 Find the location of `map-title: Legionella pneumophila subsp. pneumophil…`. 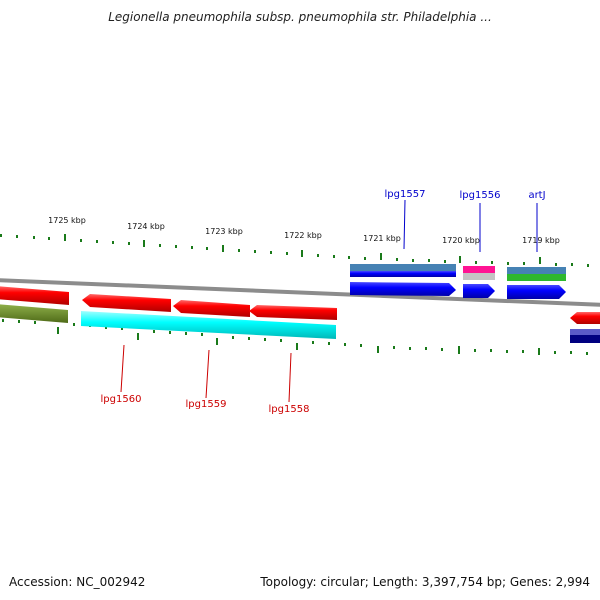

map-title: Legionella pneumophila subsp. pneumophil… is located at coordinates (300, 17).